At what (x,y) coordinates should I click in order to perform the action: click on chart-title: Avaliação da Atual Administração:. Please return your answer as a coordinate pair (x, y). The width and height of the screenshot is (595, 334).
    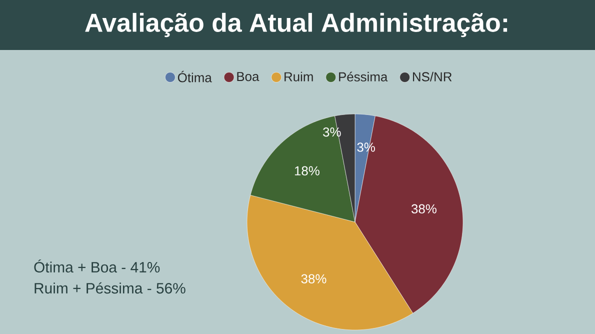
    Looking at the image, I should click on (296, 25).